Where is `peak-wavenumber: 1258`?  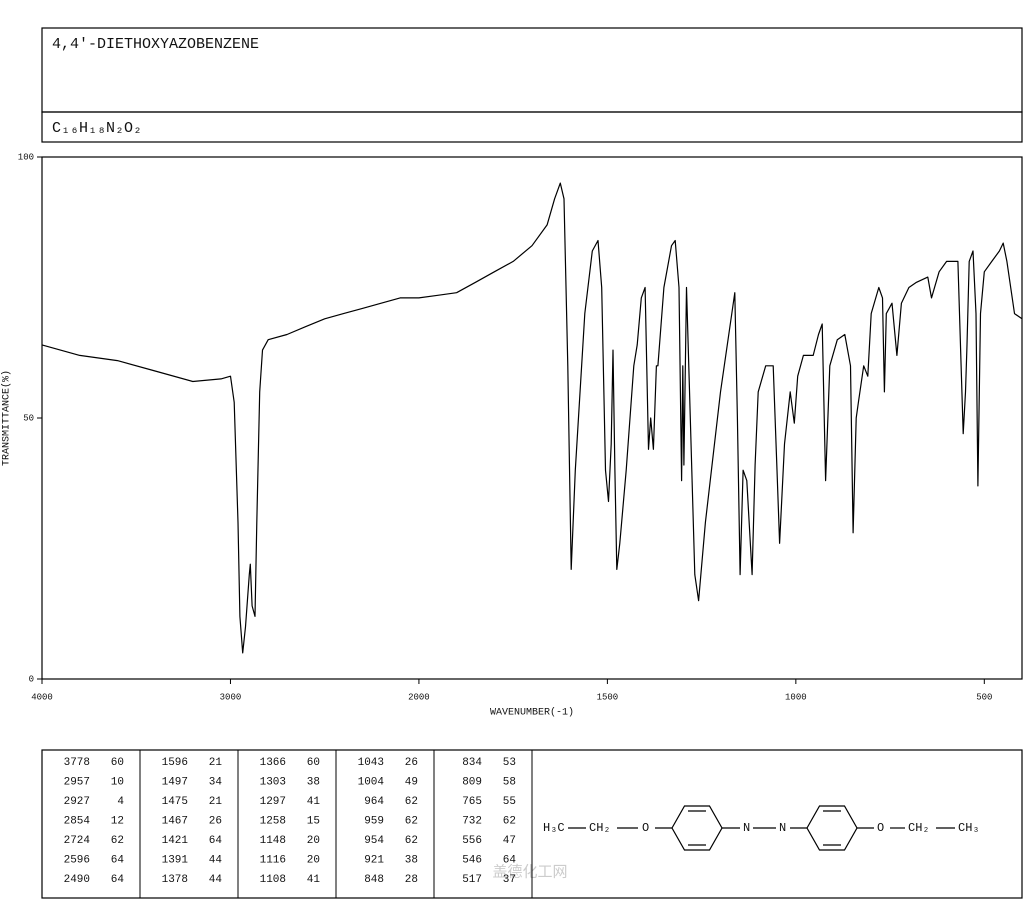
peak-wavenumber: 1258 is located at coordinates (273, 821).